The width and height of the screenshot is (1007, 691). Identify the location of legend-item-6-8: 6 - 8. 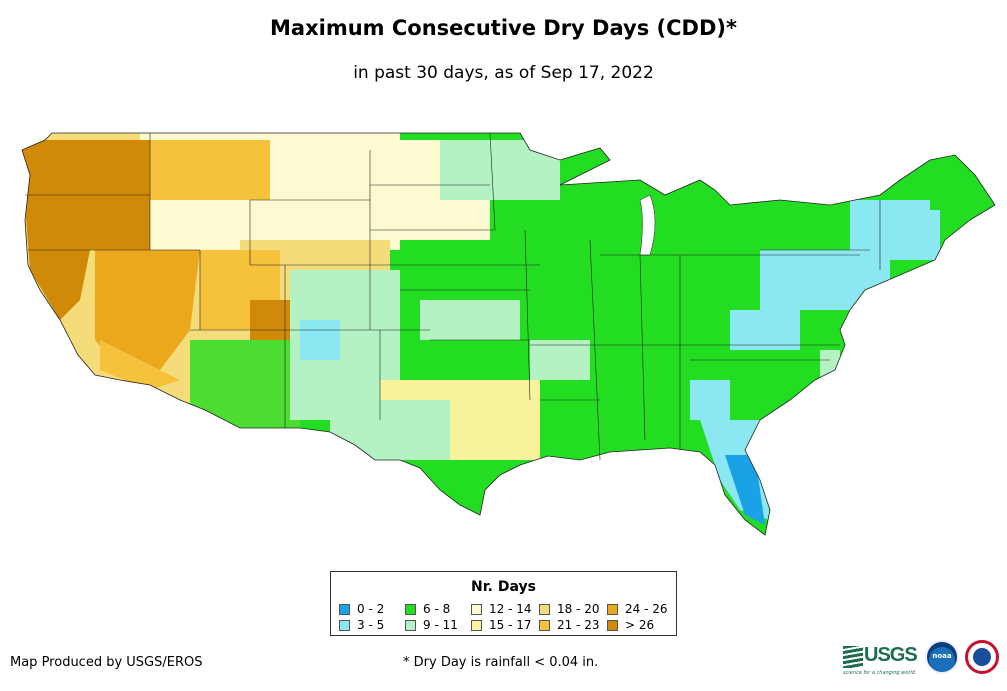
(427, 609).